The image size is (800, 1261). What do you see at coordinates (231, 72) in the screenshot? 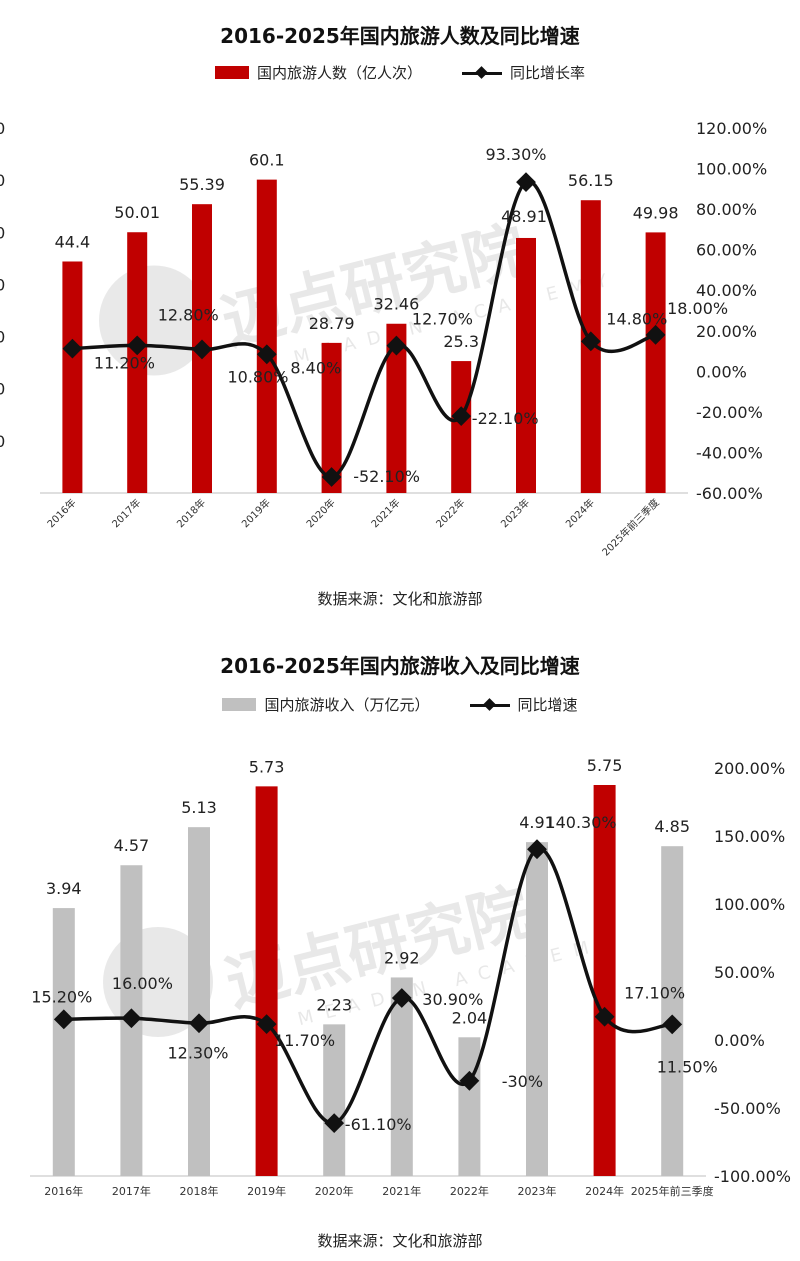
I see `legend-bar-swatch` at bounding box center [231, 72].